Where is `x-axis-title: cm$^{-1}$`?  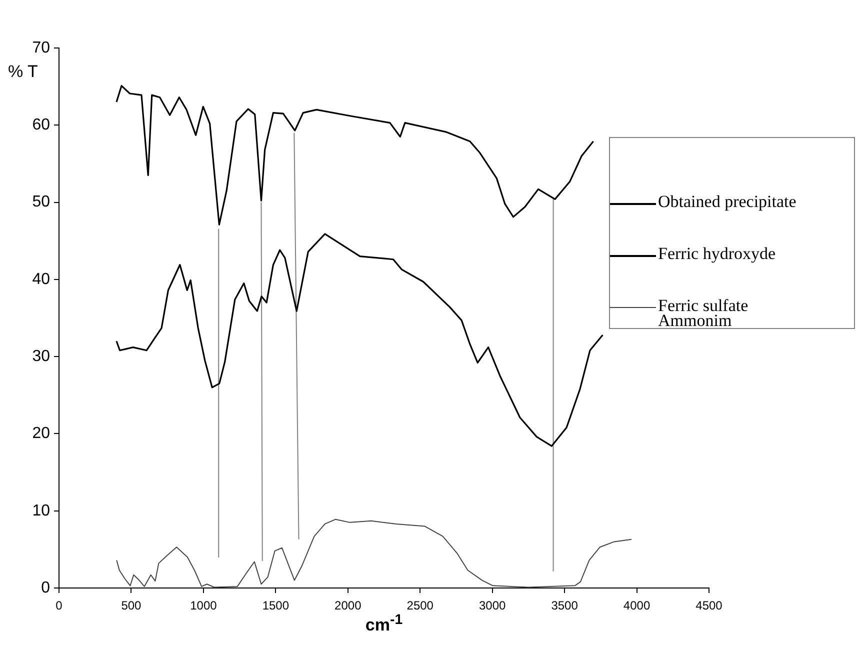 x-axis-title: cm$^{-1}$ is located at coordinates (384, 624).